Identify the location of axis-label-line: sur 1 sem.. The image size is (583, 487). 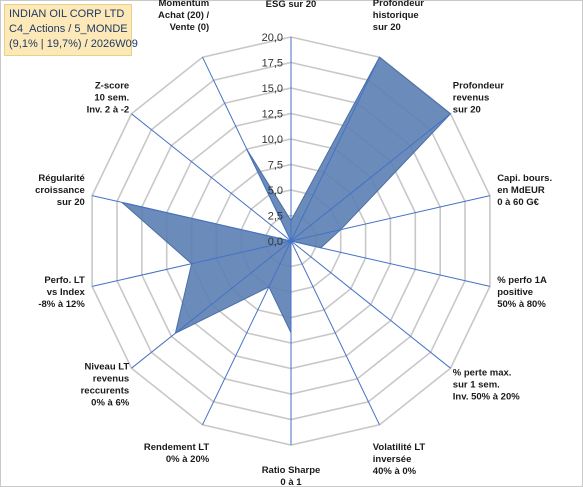
(476, 384).